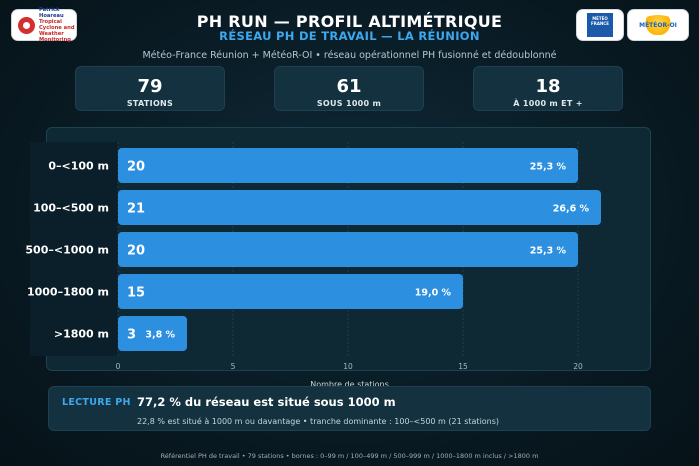 This screenshot has width=699, height=466. What do you see at coordinates (55, 37) in the screenshot?
I see `logo-line-3: Weather Monitoring` at bounding box center [55, 37].